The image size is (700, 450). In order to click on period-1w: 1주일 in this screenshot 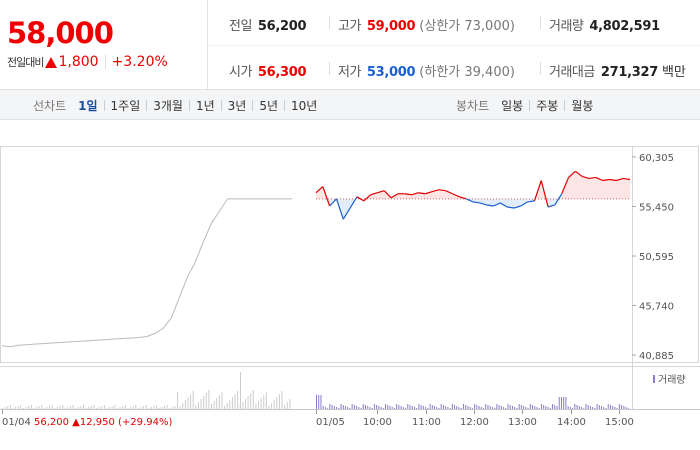, I will do `click(125, 106)`.